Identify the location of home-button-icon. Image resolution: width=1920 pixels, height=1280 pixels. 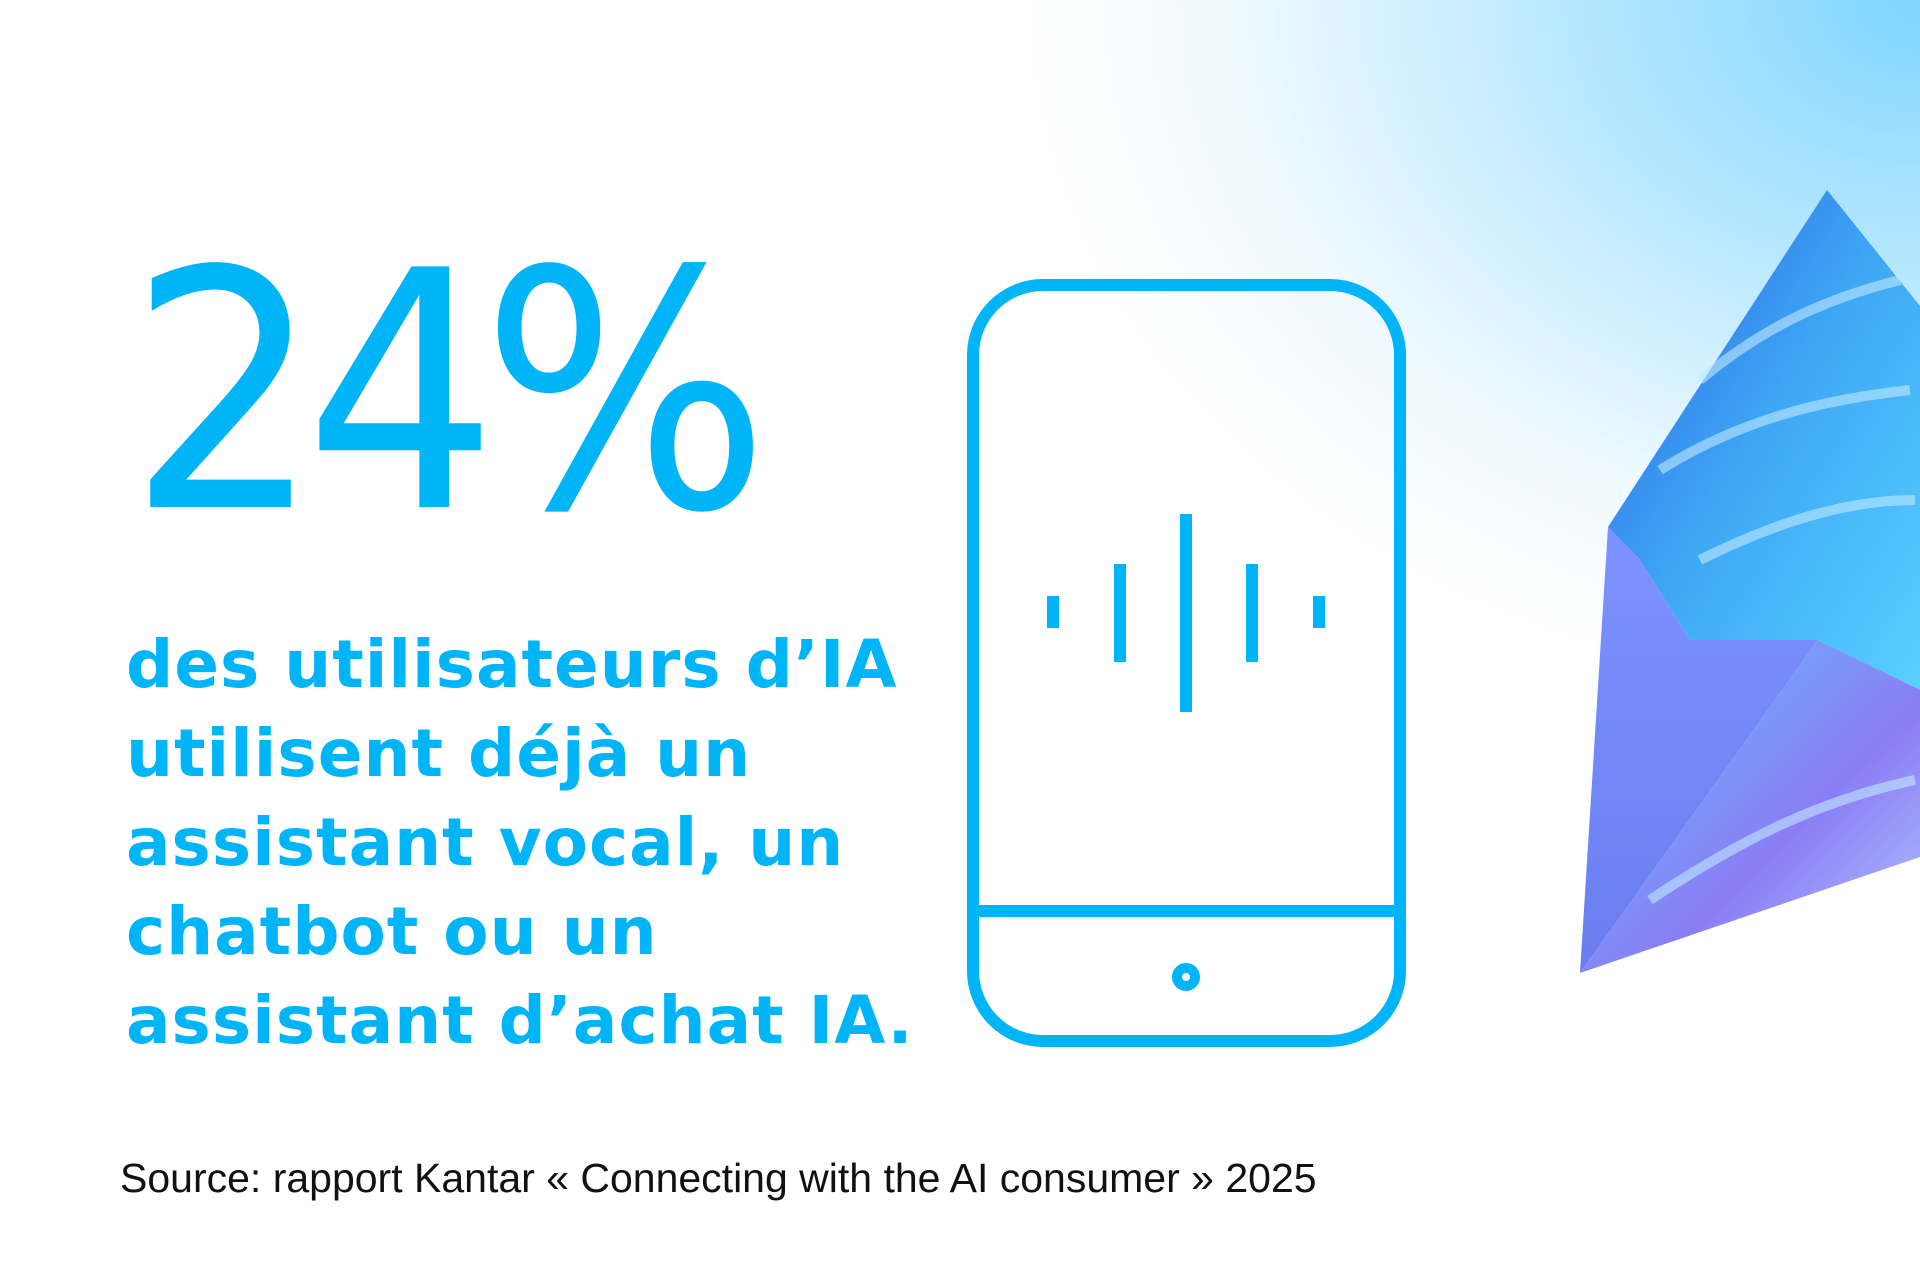
(1186, 977).